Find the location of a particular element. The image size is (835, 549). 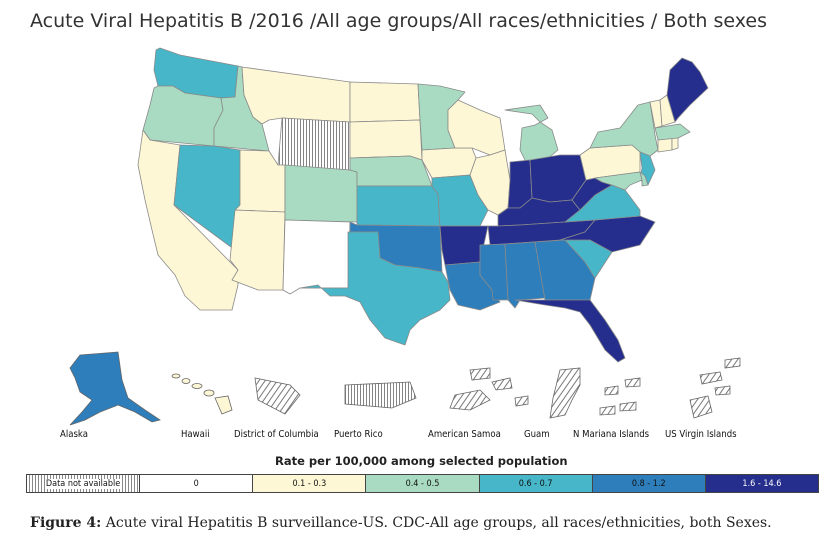

state-NE is located at coordinates (391, 171).